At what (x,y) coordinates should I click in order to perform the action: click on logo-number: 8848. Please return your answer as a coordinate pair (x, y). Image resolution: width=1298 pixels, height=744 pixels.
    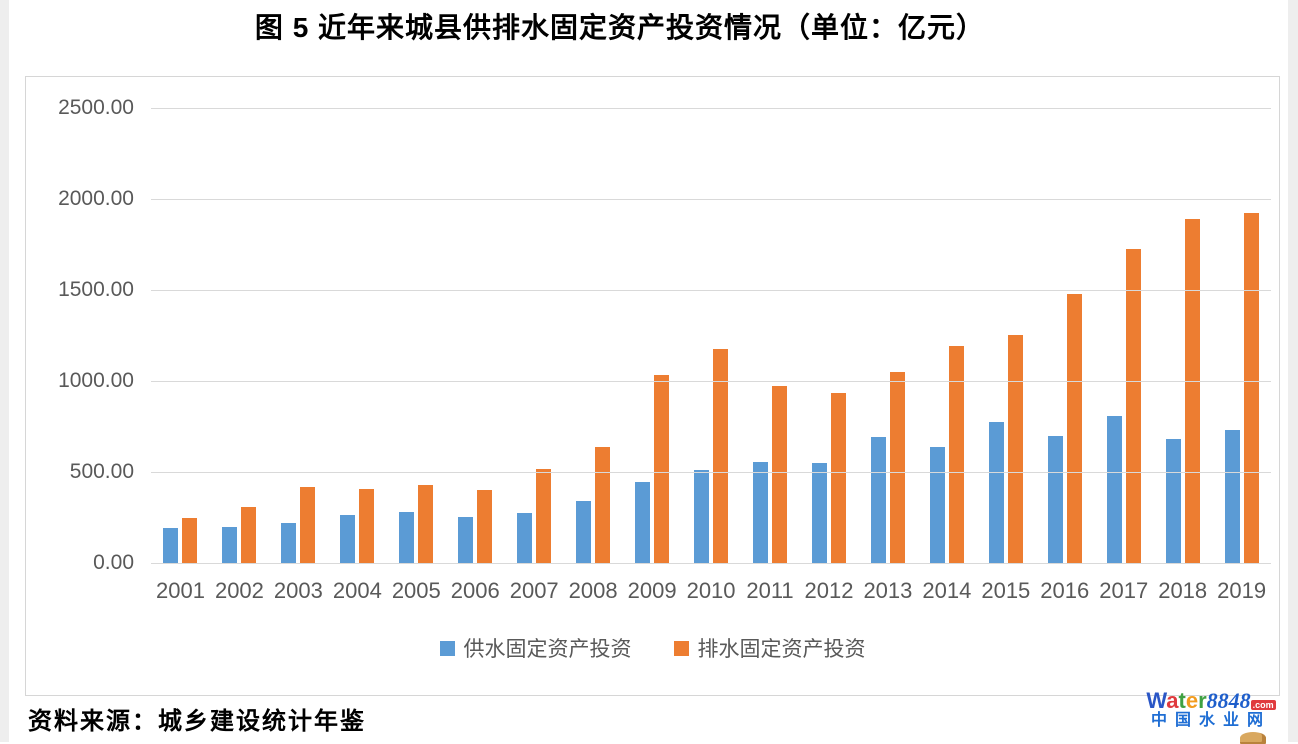
    Looking at the image, I should click on (1228, 700).